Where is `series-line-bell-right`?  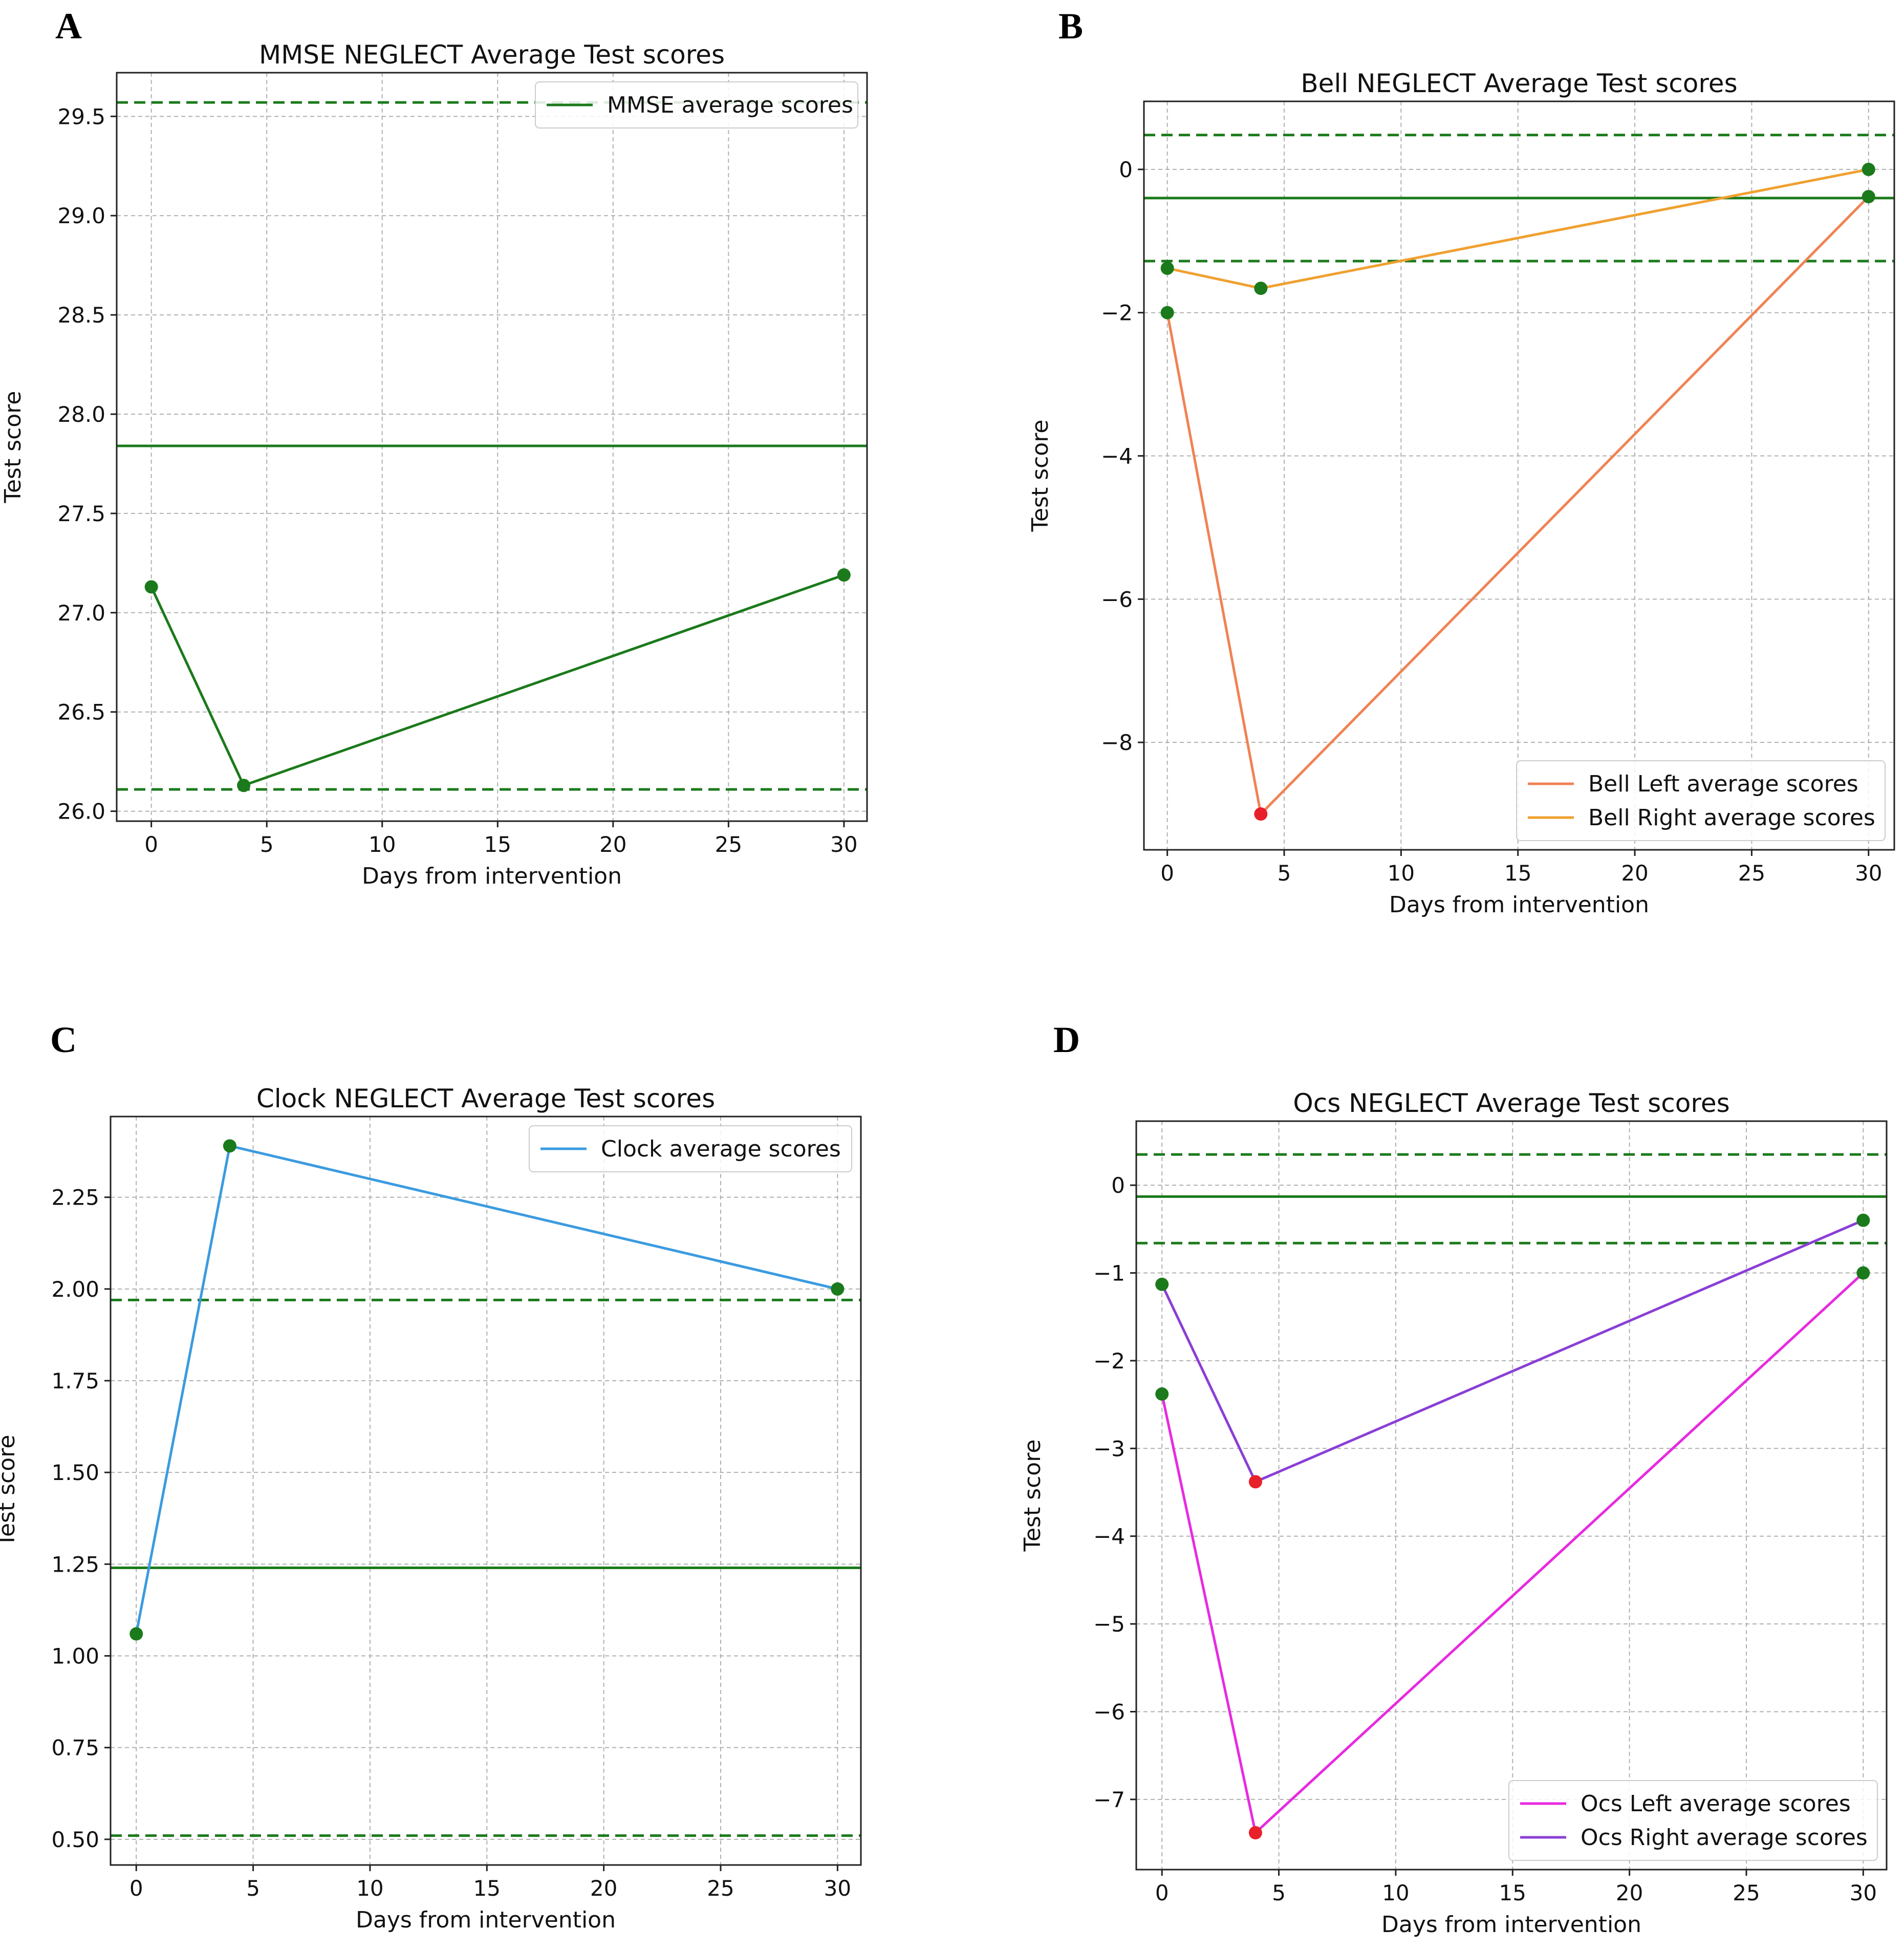
series-line-bell-right is located at coordinates (1518, 229).